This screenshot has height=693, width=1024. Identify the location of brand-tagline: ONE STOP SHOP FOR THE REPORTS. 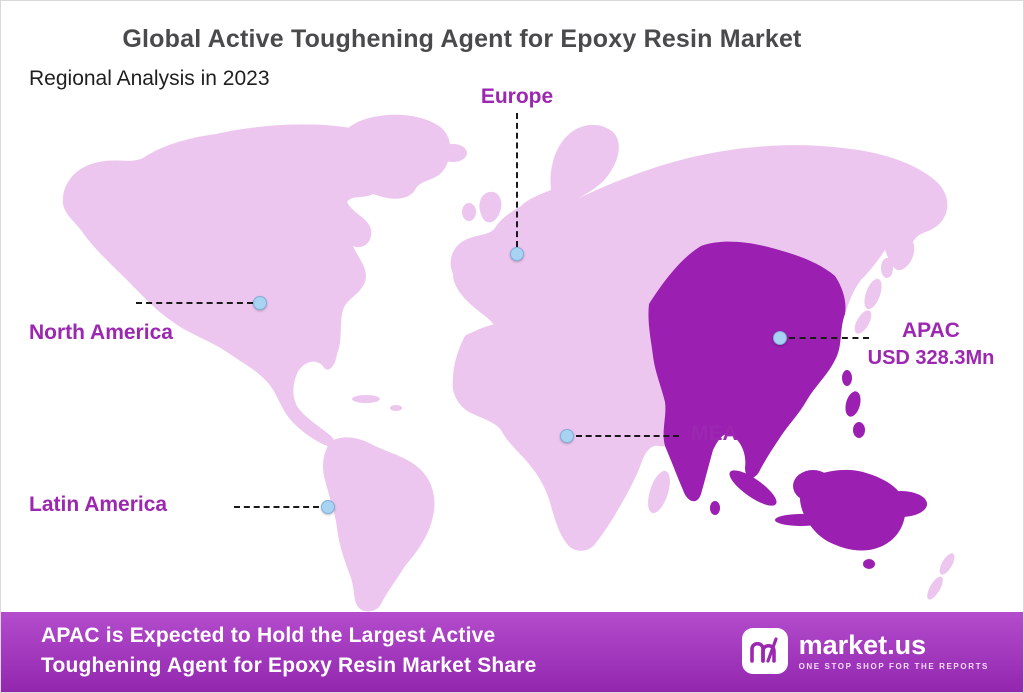
(893, 667).